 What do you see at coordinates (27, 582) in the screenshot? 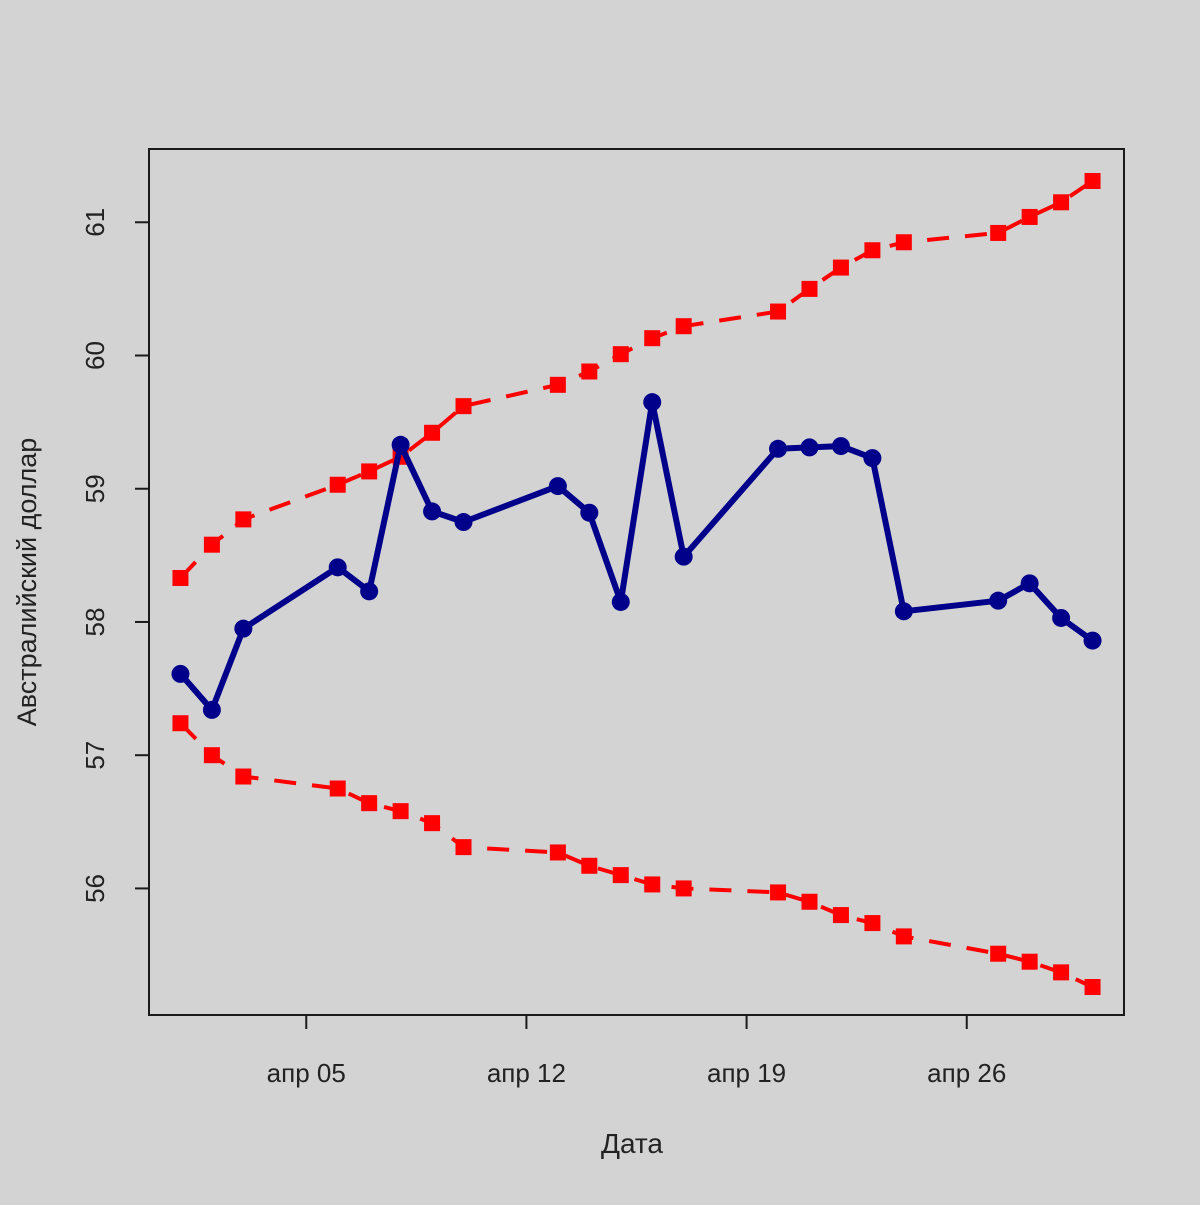
I see `y-axis-title: Австралийский доллар` at bounding box center [27, 582].